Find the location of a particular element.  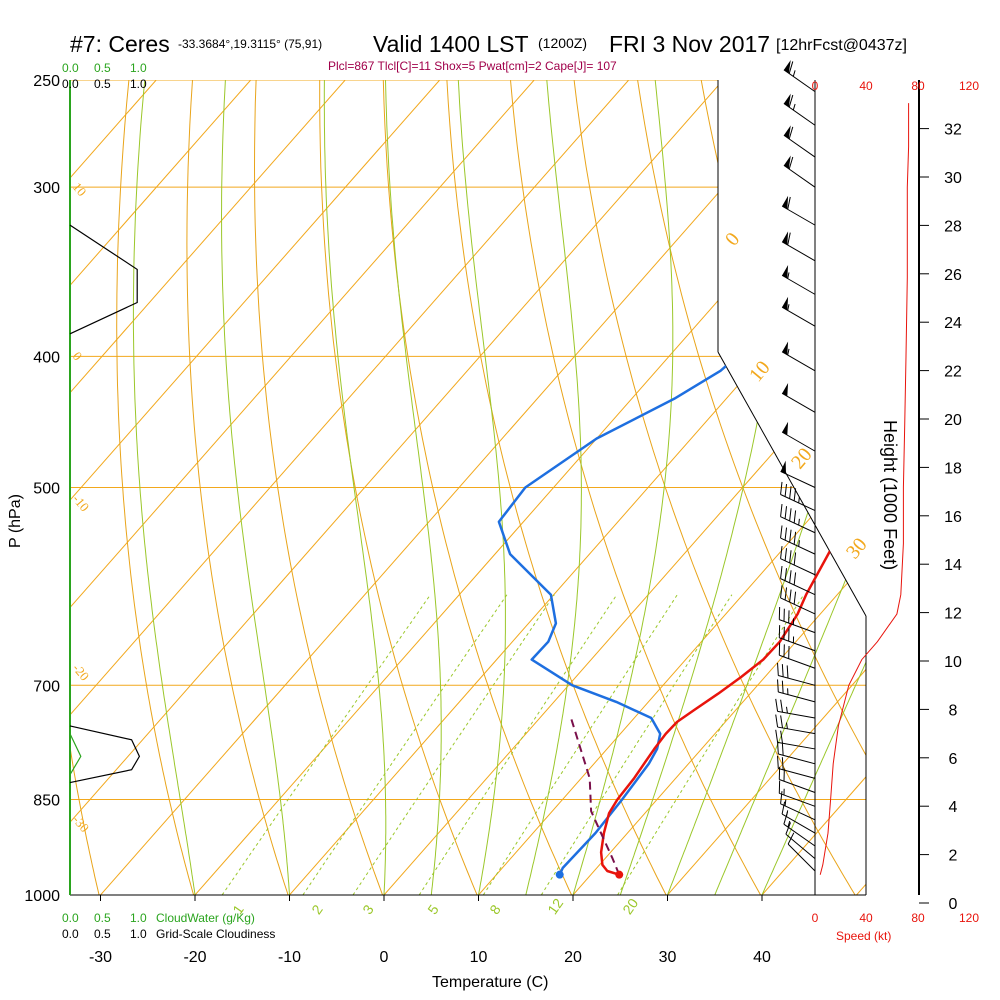

station-coords: -33.3684°,19.3115° (75,91) is located at coordinates (250, 44).